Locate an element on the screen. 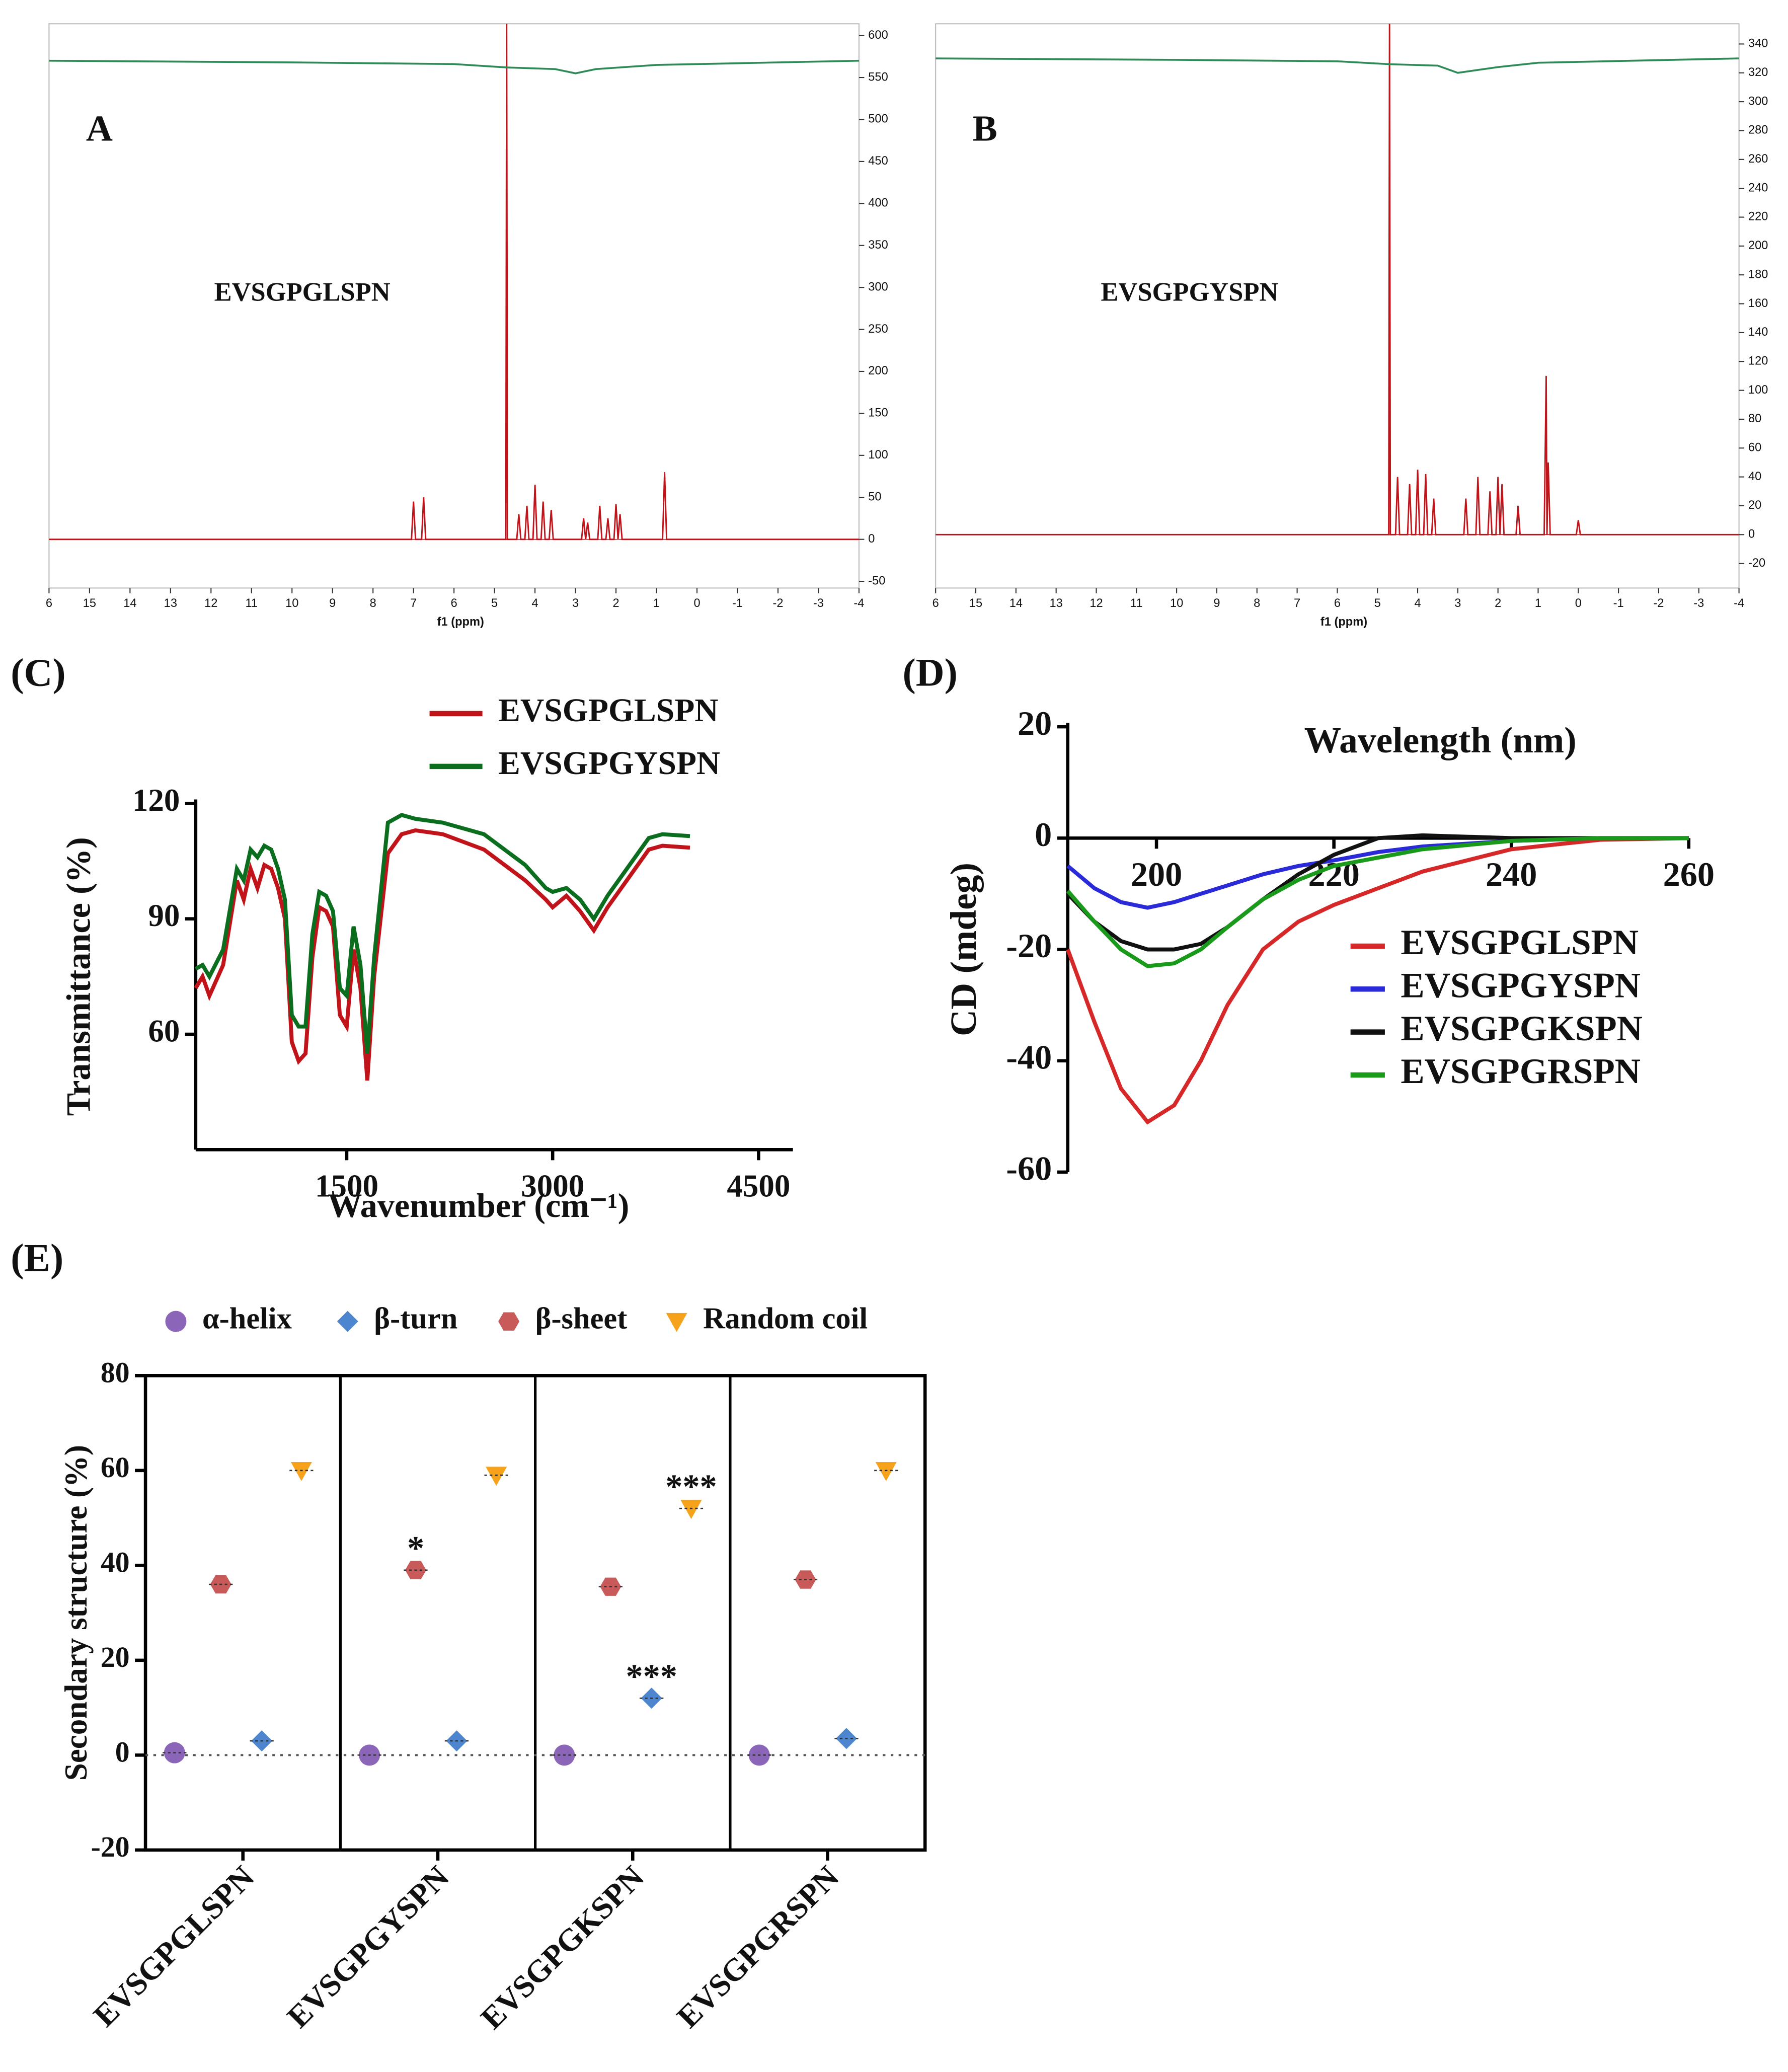 Image resolution: width=1788 pixels, height=2072 pixels. x-tick-label: 11 is located at coordinates (1136, 603).